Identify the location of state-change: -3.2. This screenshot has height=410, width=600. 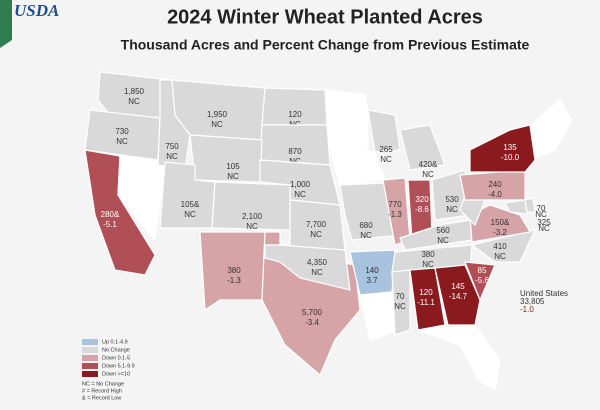
(500, 232).